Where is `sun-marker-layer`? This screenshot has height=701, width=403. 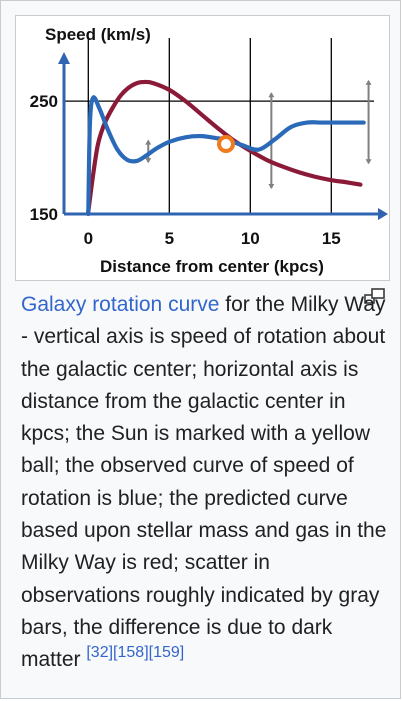 sun-marker-layer is located at coordinates (226, 144).